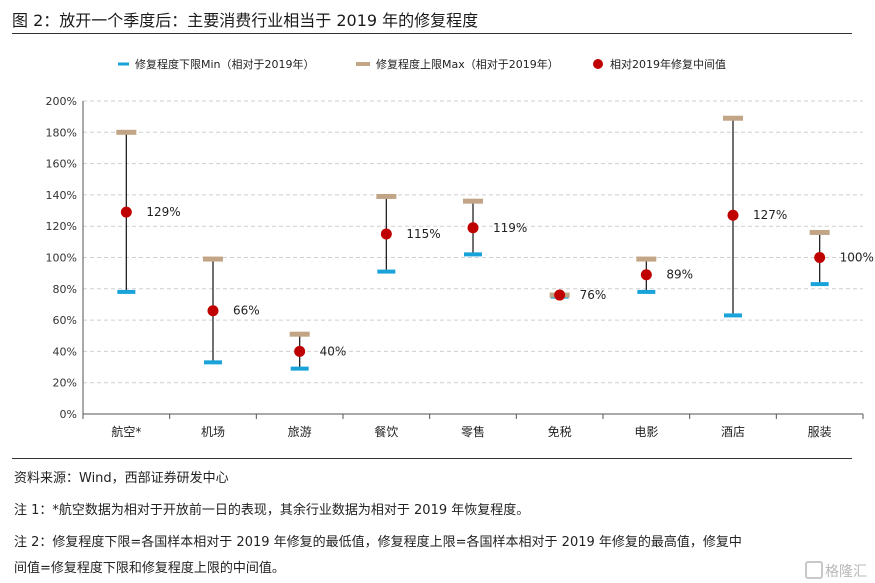 This screenshot has width=875, height=583. I want to click on data-label: 127%, so click(770, 215).